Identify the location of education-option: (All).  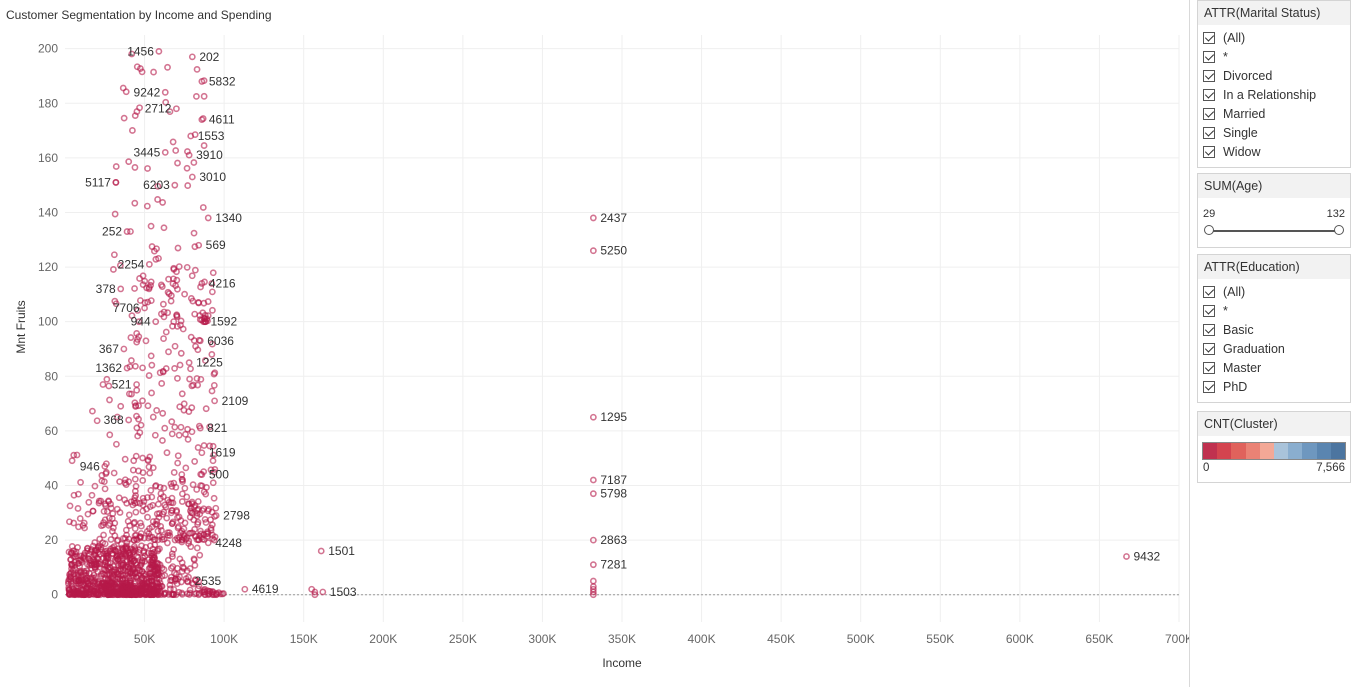
(1274, 291).